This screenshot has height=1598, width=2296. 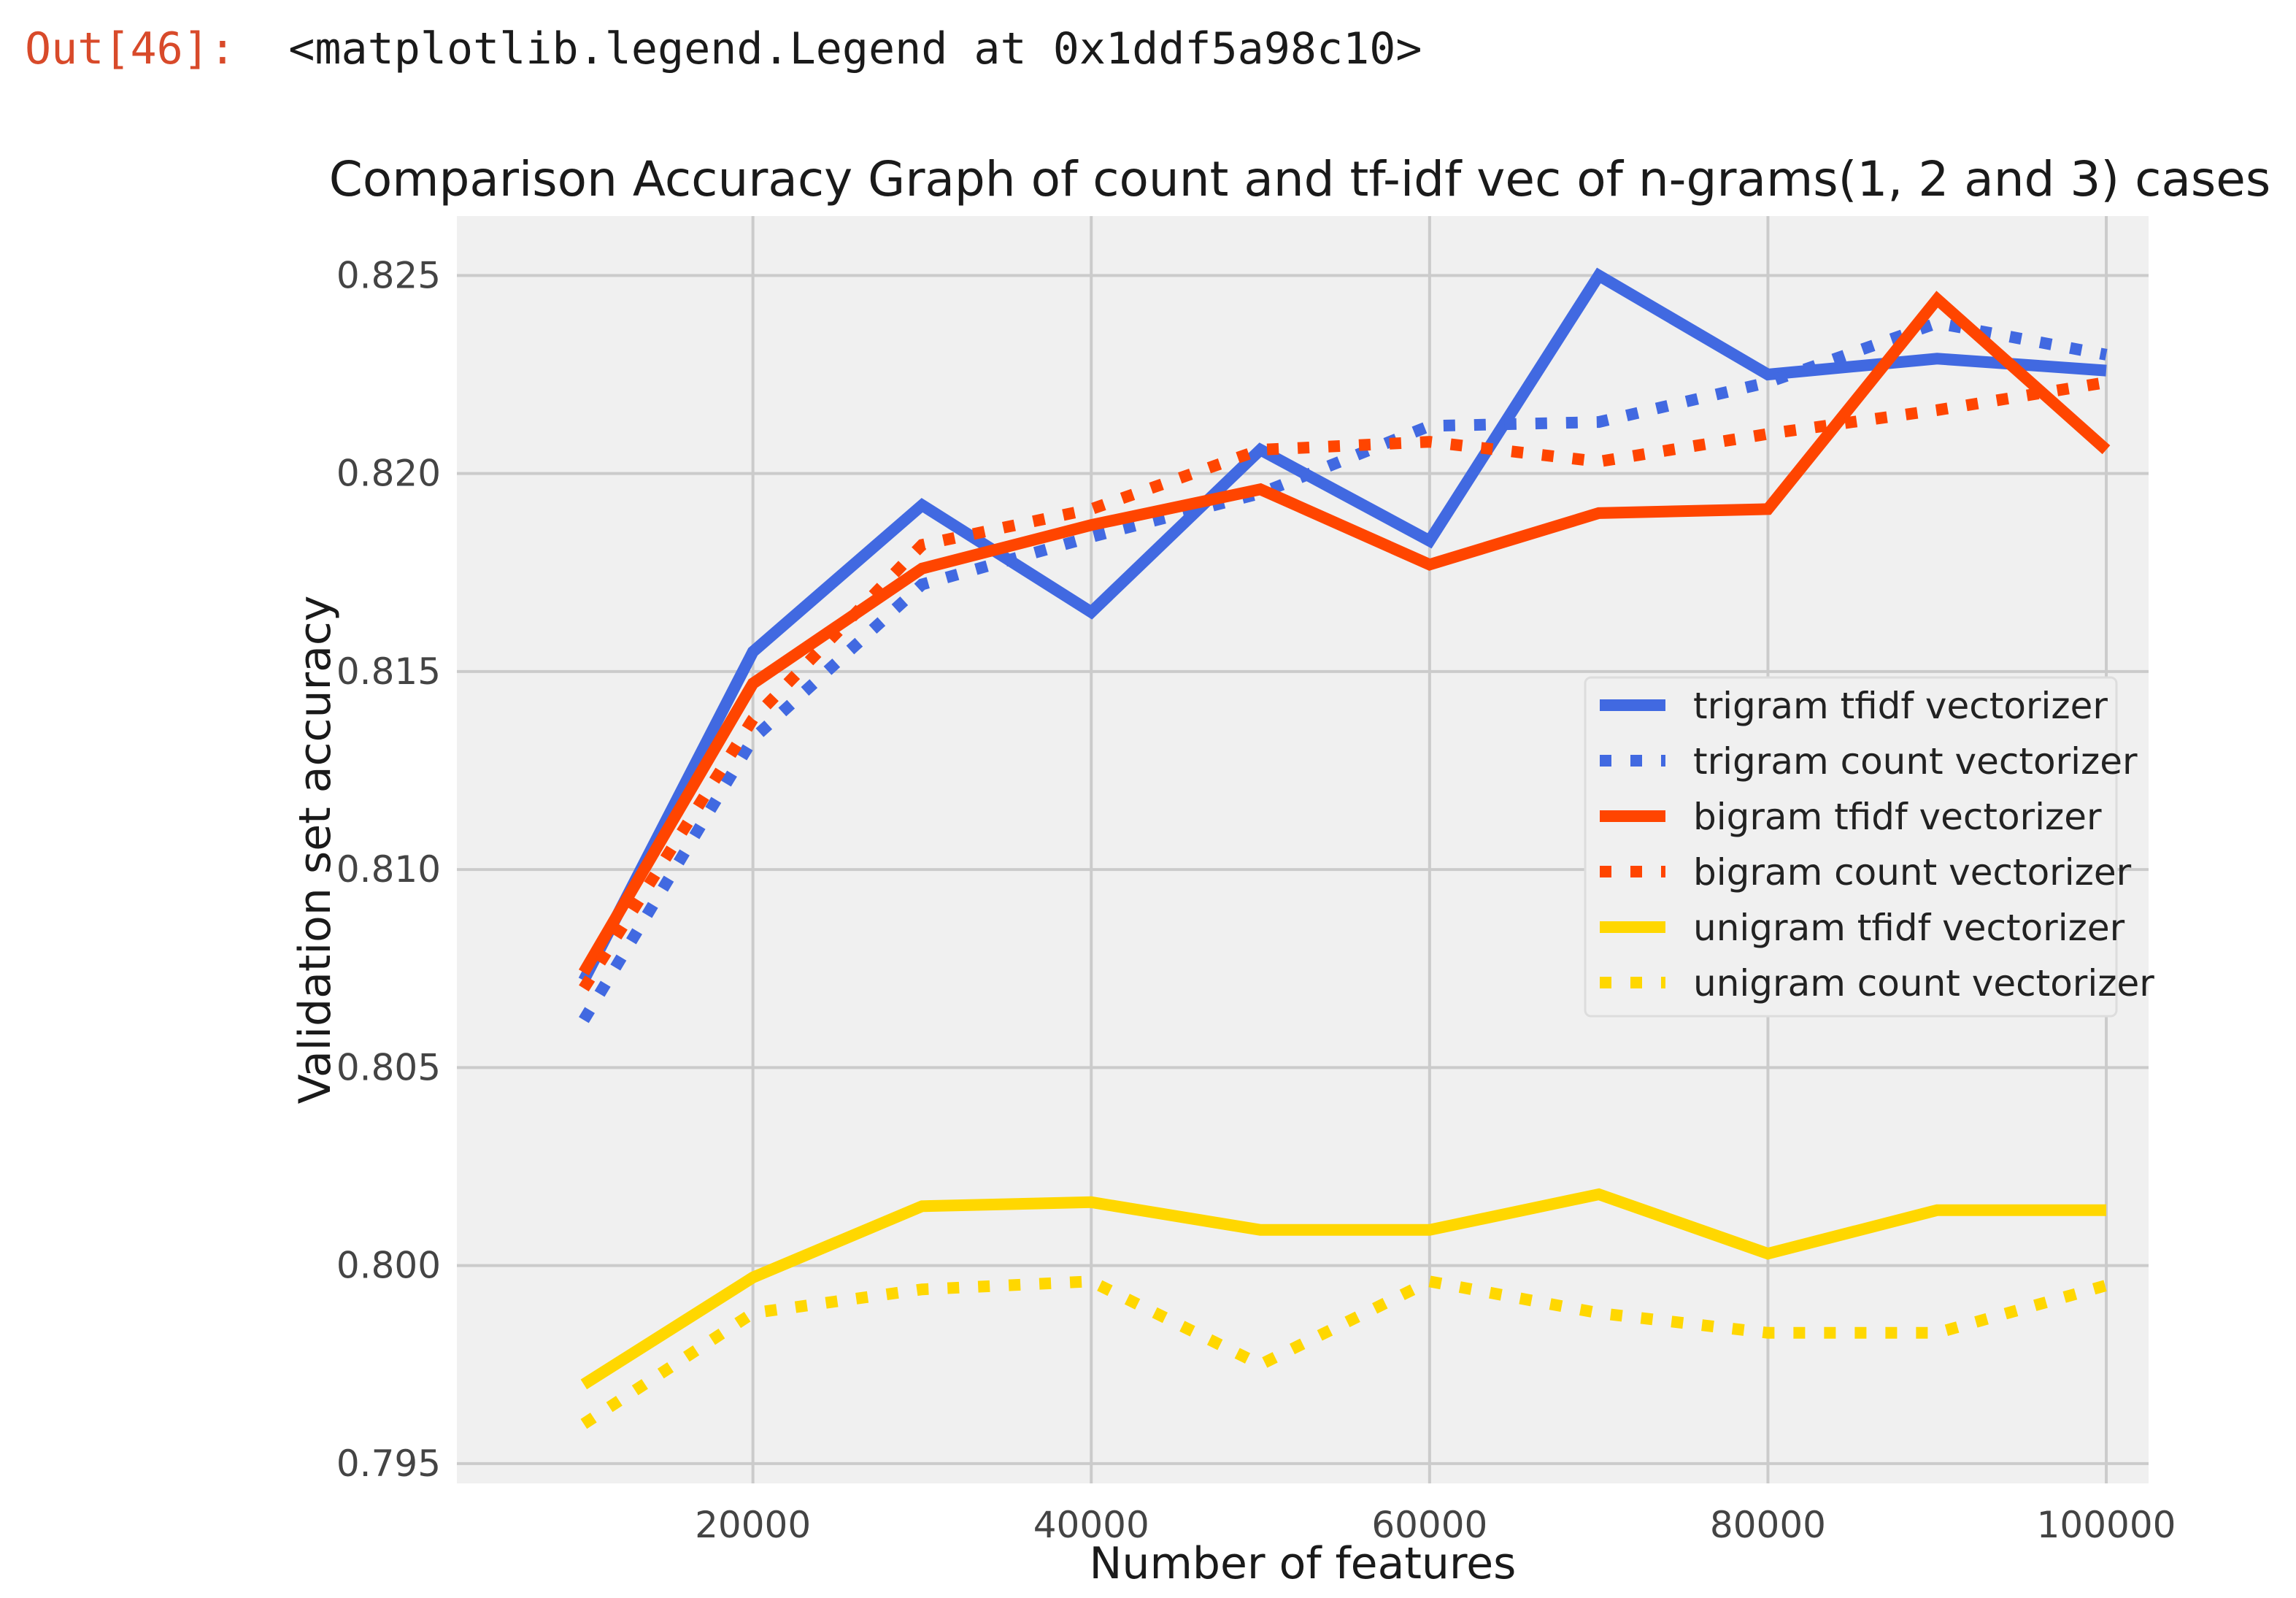 I want to click on legend-frame, so click(x=1851, y=847).